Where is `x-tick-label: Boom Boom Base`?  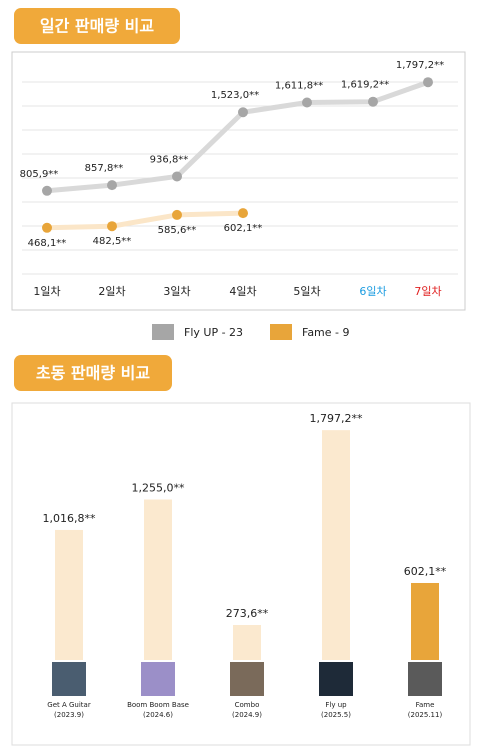
x-tick-label: Boom Boom Base is located at coordinates (158, 705).